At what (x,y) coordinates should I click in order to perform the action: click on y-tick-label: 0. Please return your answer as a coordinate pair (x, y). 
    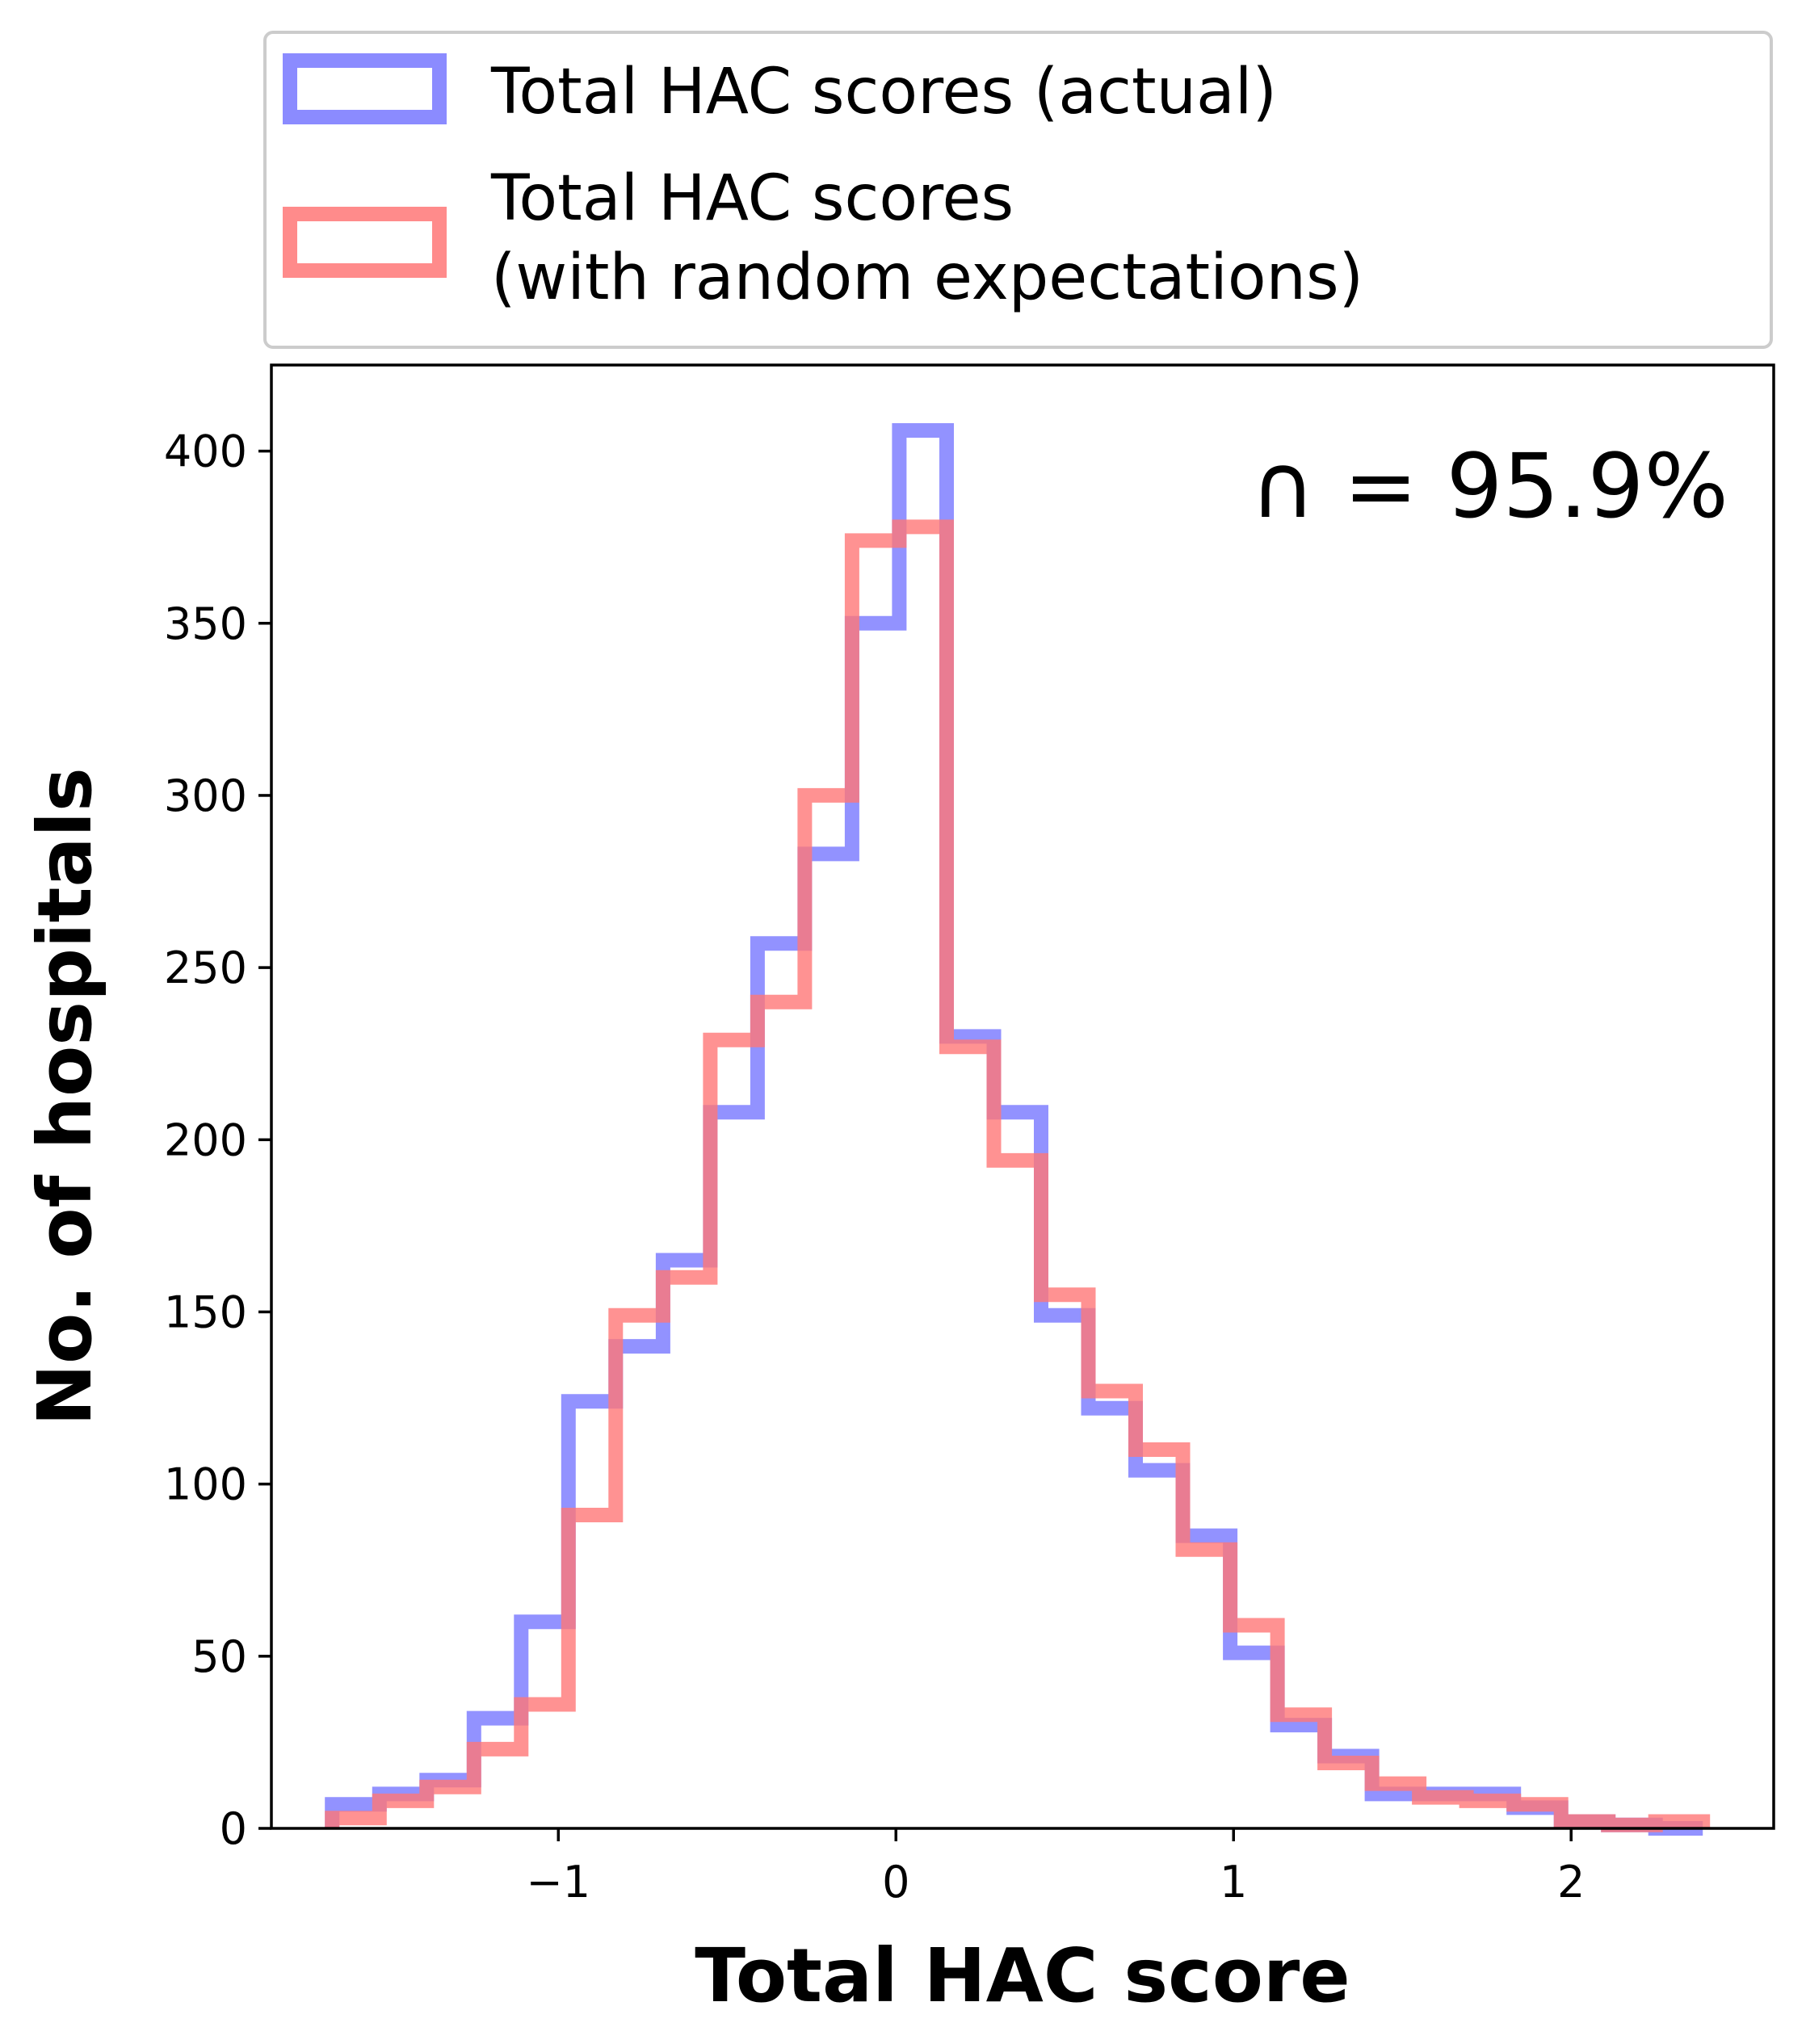
    Looking at the image, I should click on (234, 1828).